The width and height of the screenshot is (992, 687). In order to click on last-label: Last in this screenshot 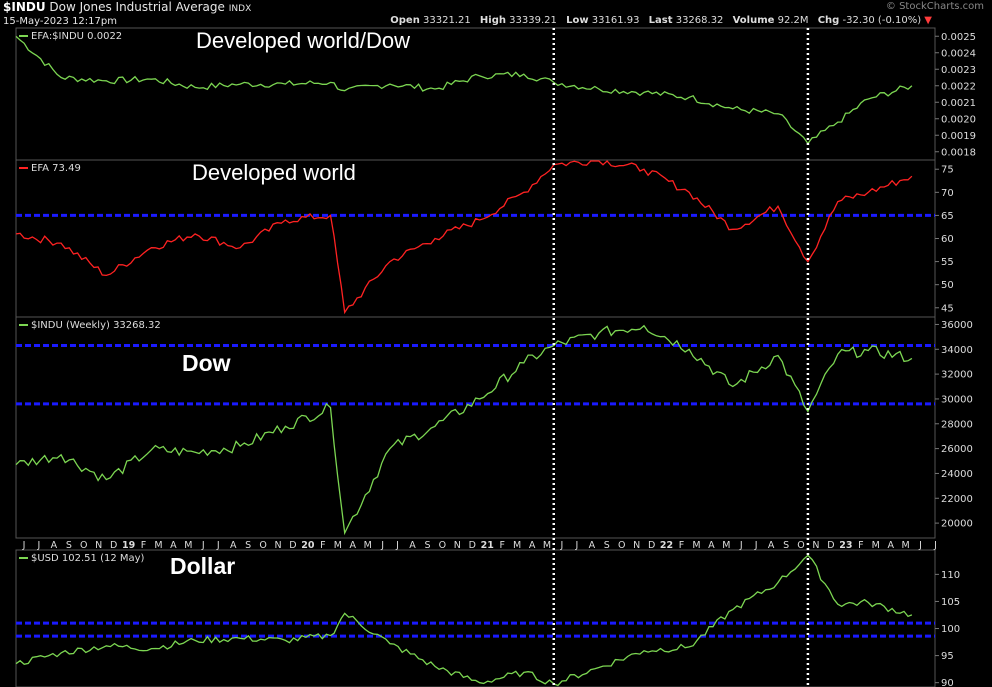, I will do `click(660, 20)`.